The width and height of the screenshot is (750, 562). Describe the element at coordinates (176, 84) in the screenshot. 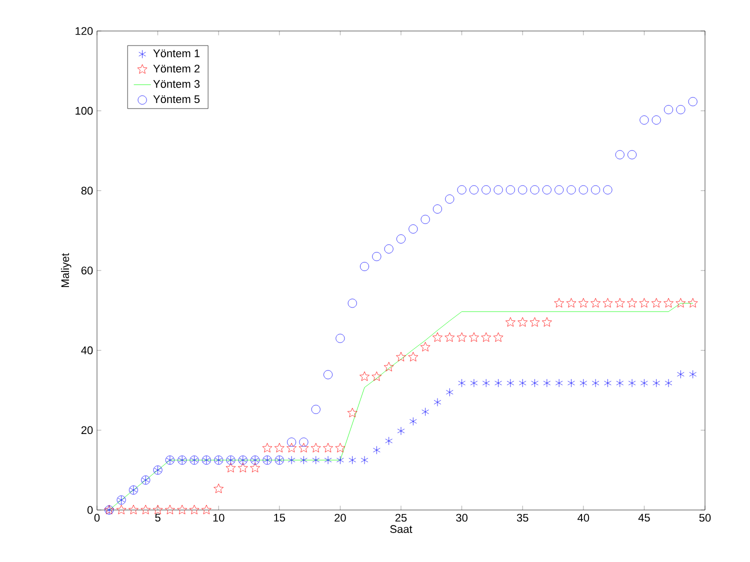

I see `legend-label: Yöntem 3` at that location.